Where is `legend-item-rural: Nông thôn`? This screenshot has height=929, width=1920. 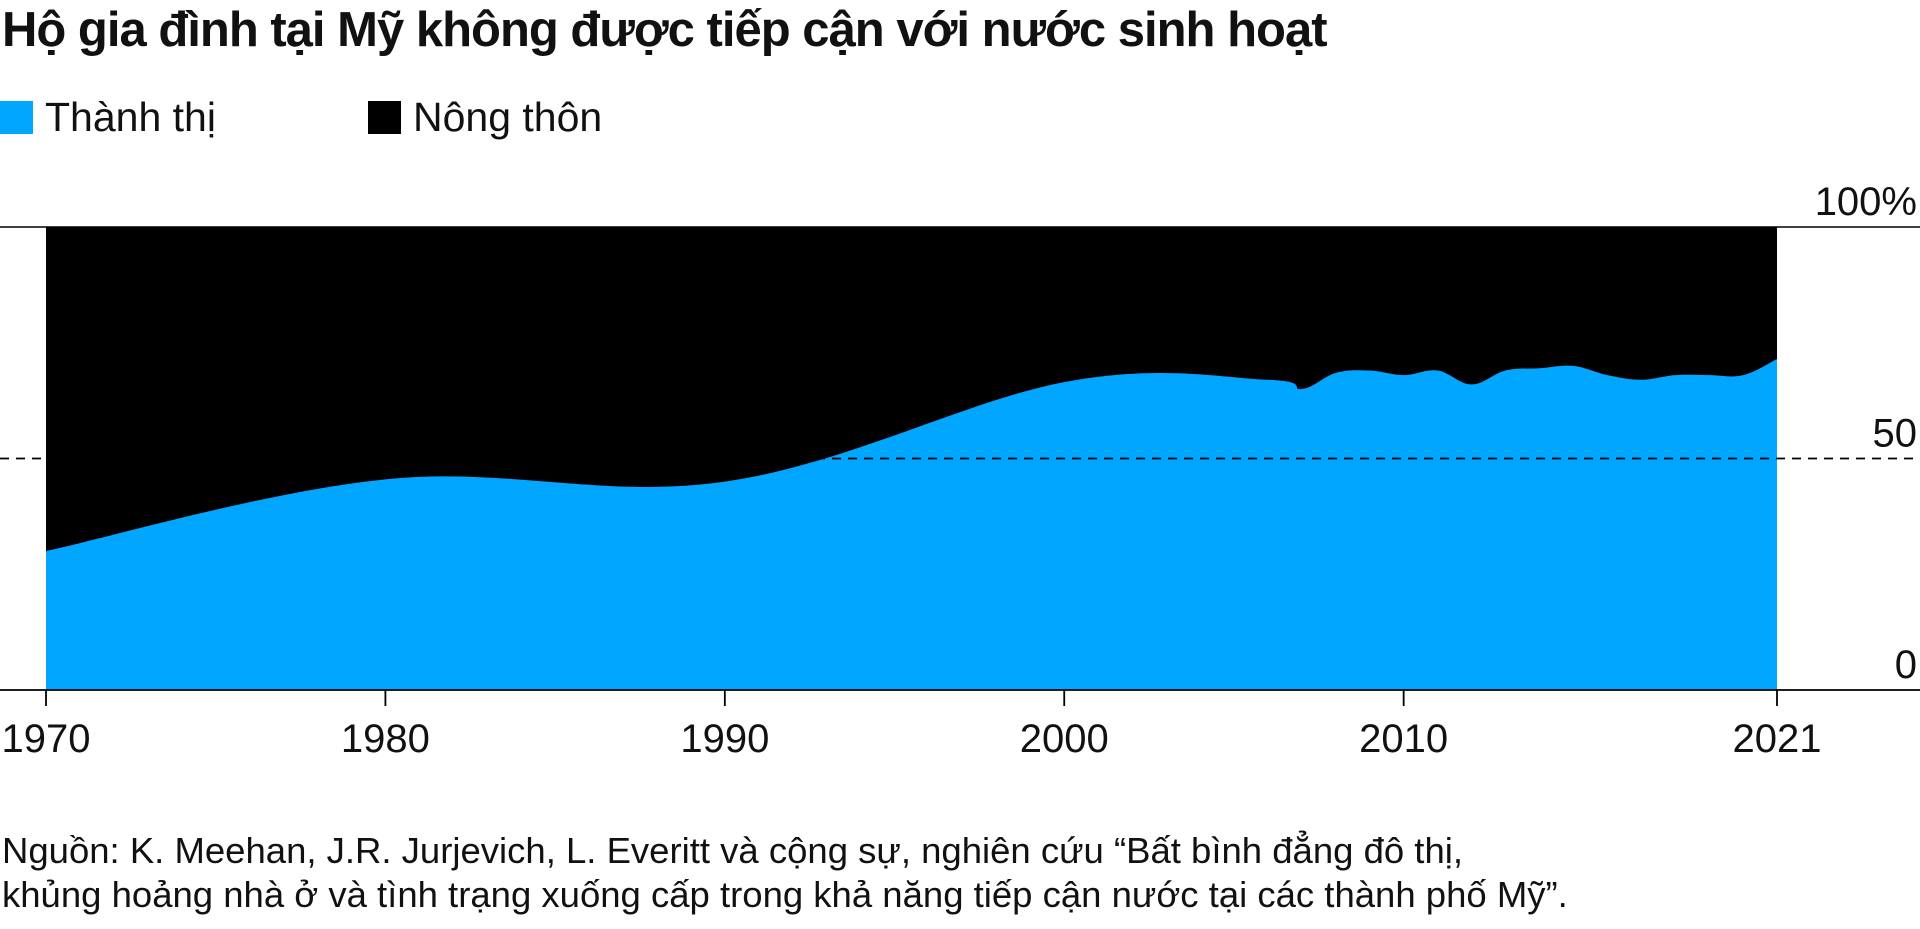
legend-item-rural: Nông thôn is located at coordinates (485, 117).